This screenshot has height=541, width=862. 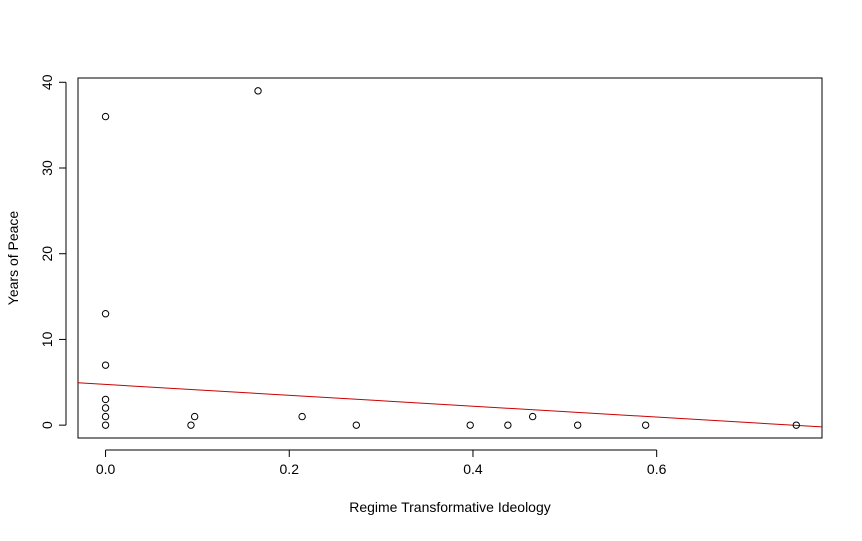 I want to click on regression-line, so click(x=450, y=405).